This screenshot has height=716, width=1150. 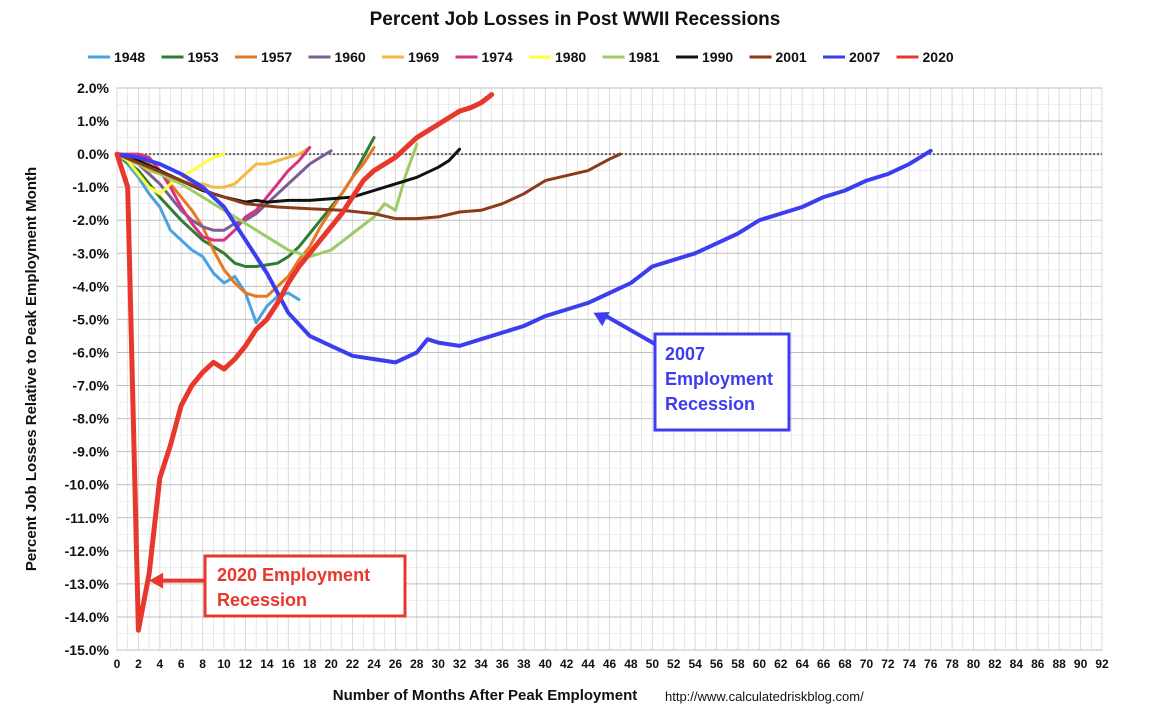 I want to click on legend-label-2007: 2007, so click(x=864, y=57).